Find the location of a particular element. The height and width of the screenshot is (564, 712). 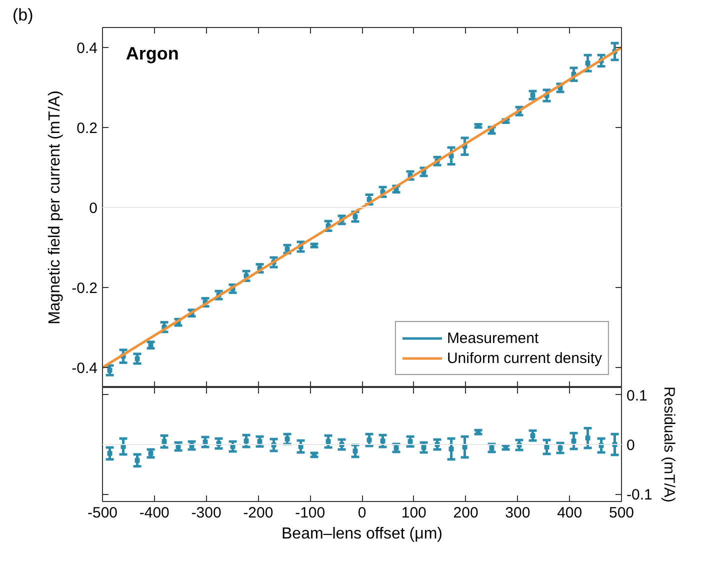

annotation: Argon is located at coordinates (152, 54).